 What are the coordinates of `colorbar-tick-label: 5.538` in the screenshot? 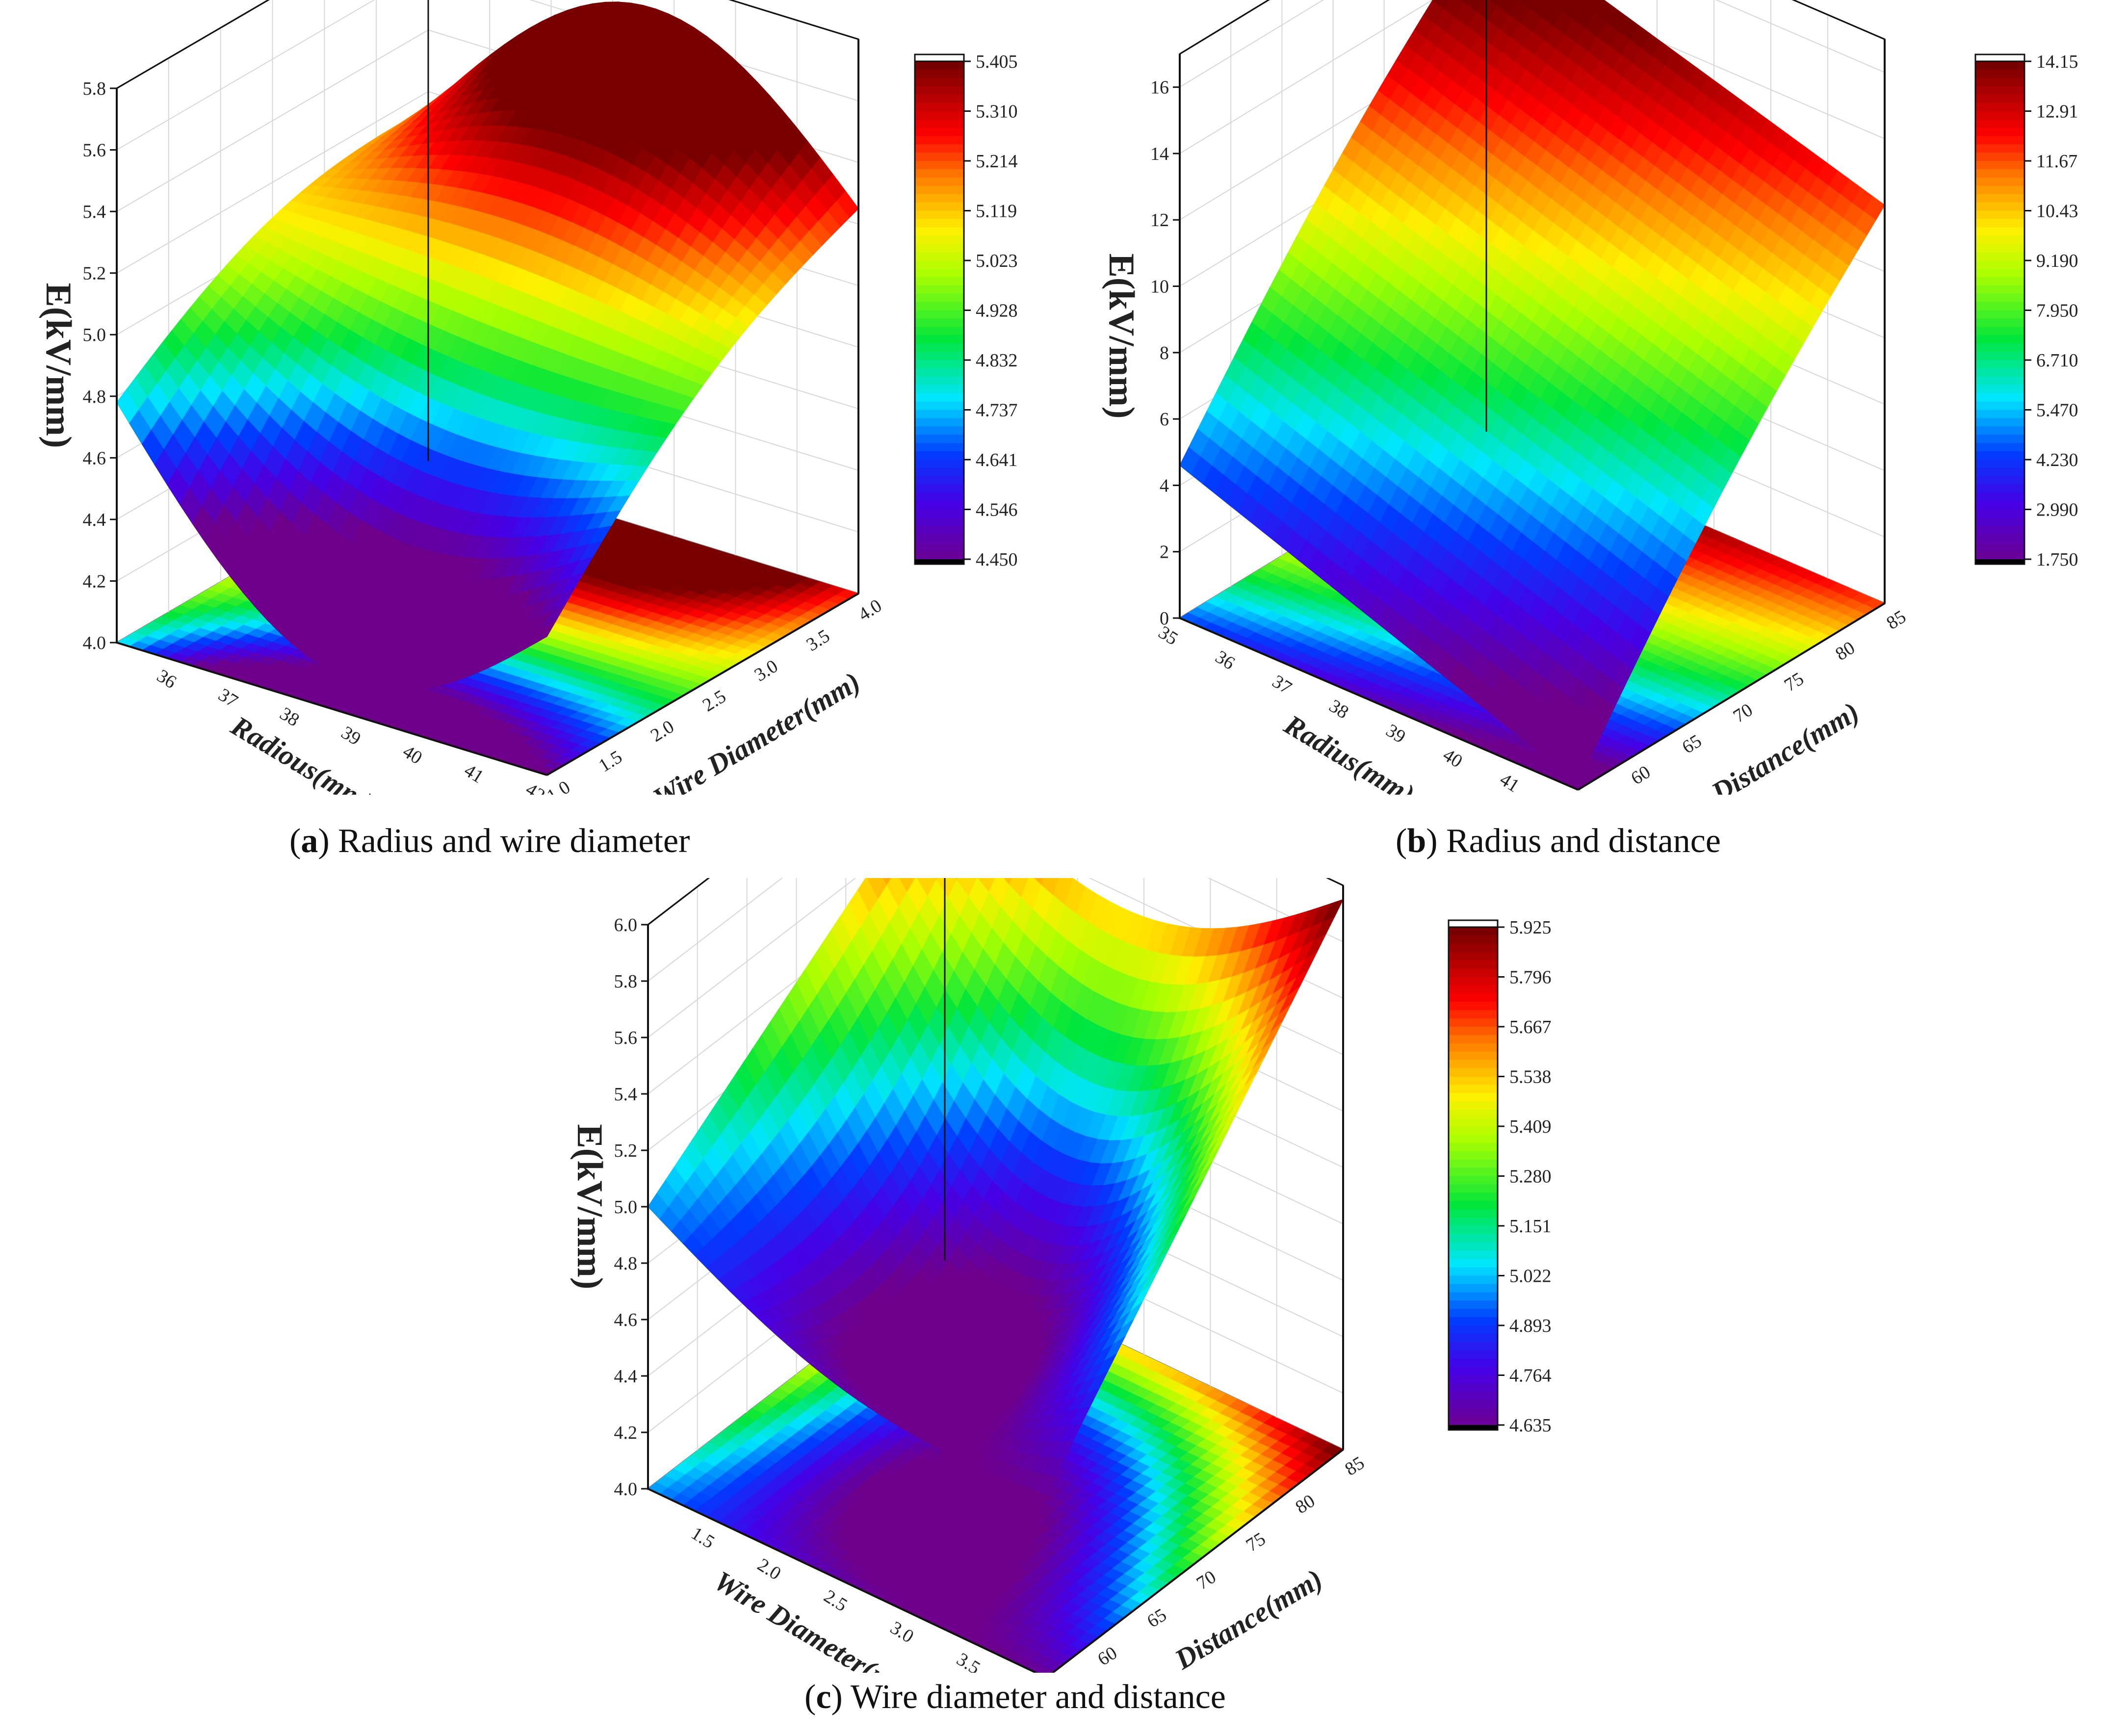 It's located at (1530, 1077).